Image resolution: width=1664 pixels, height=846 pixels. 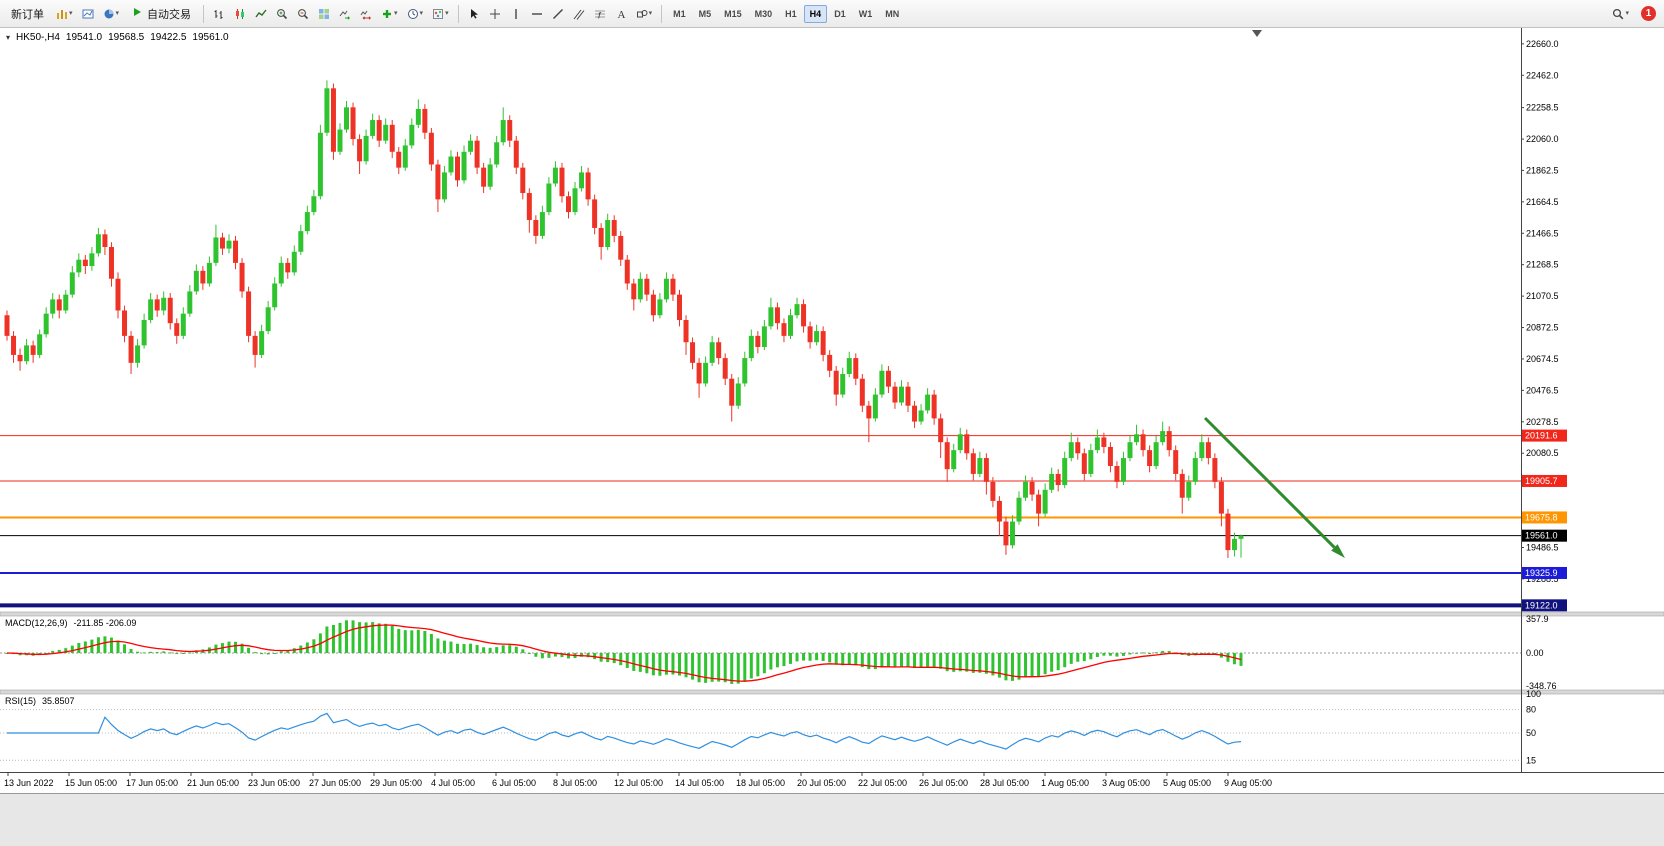 I want to click on tile-windows-button, so click(x=324, y=14).